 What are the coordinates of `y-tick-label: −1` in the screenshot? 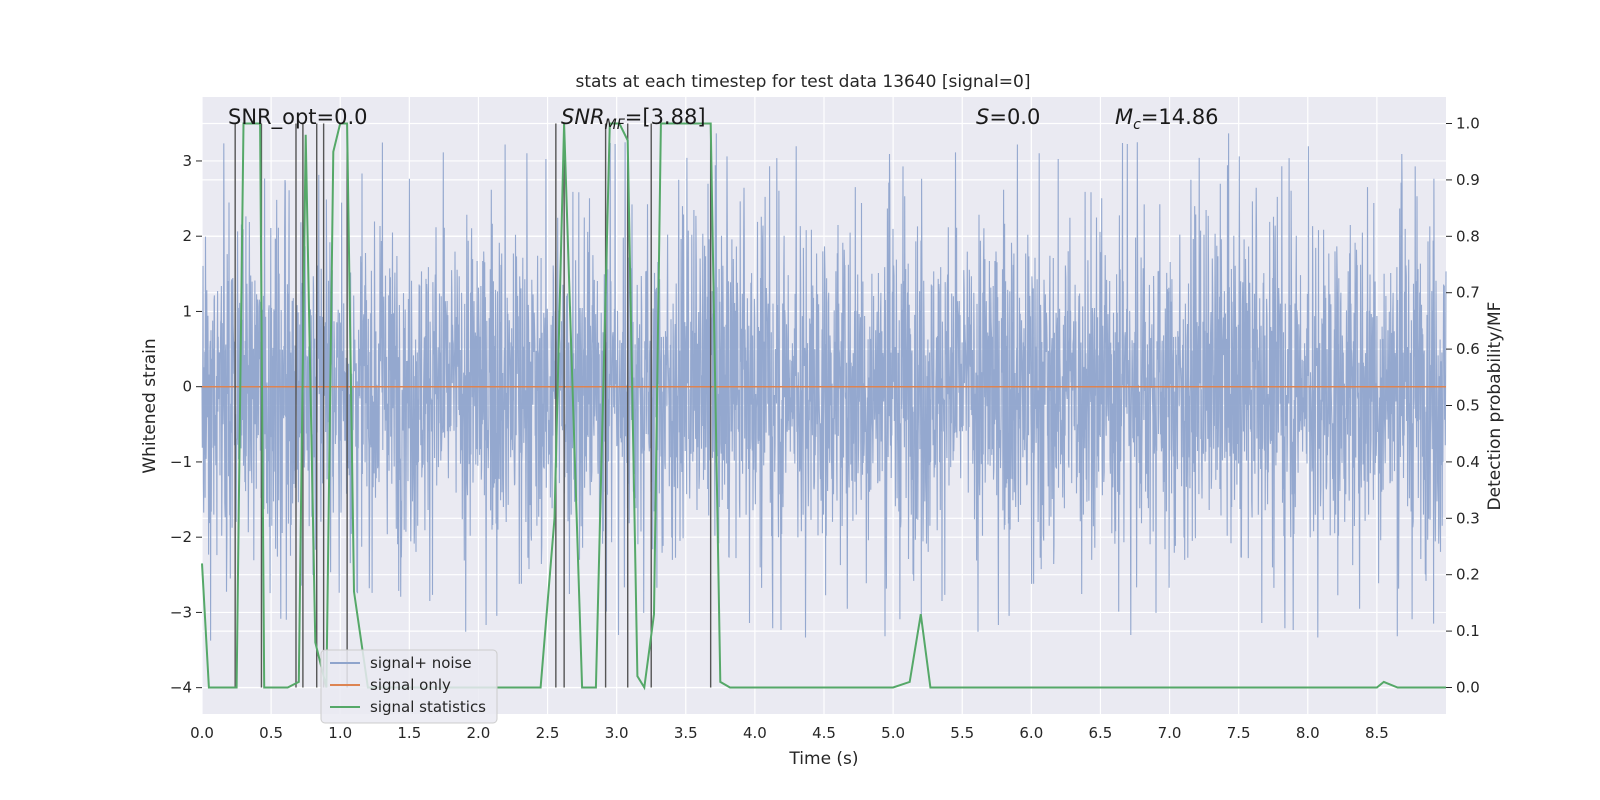 It's located at (181, 462).